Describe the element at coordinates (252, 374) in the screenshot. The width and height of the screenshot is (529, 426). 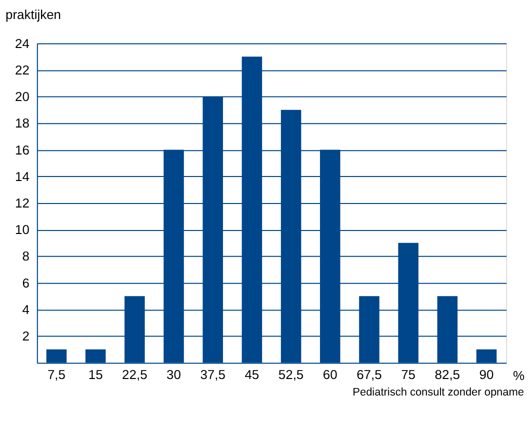
I see `x-tick-label: 45` at that location.